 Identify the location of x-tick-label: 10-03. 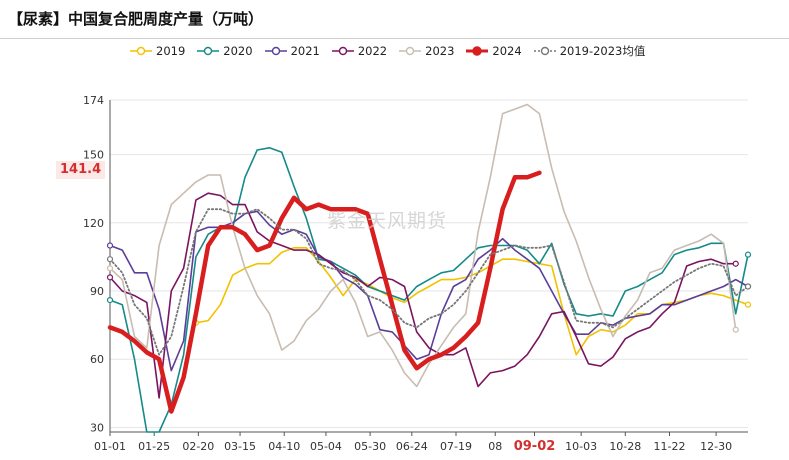
(581, 446).